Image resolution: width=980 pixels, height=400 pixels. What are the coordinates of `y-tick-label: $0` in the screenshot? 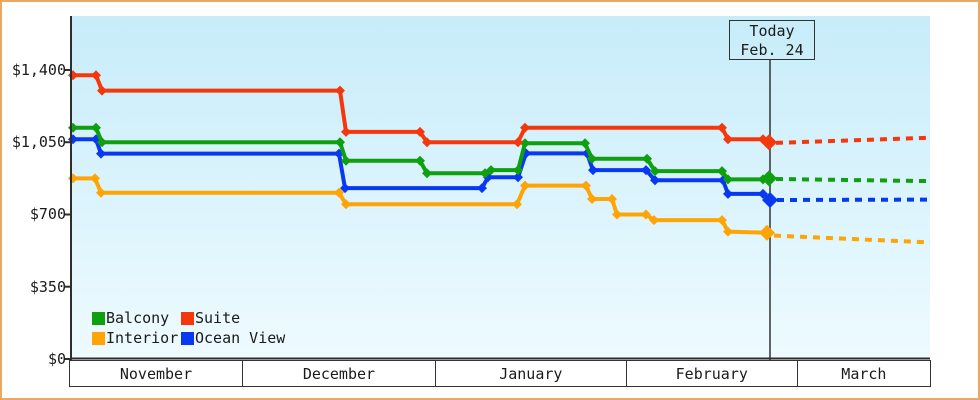 It's located at (56, 359).